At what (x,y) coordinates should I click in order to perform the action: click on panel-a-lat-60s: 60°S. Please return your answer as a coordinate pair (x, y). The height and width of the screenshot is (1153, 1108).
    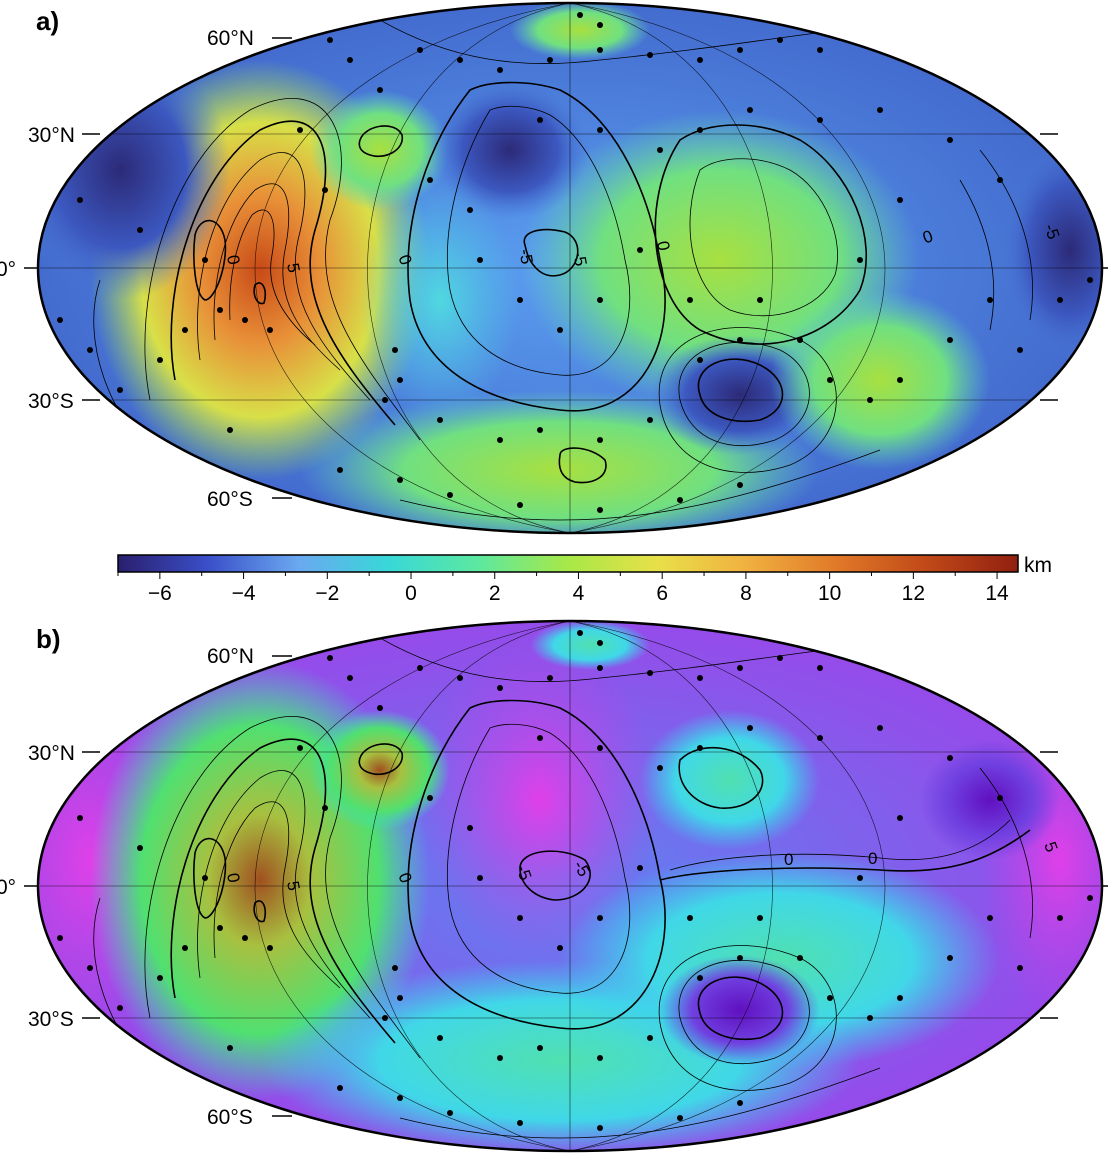
    Looking at the image, I should click on (230, 499).